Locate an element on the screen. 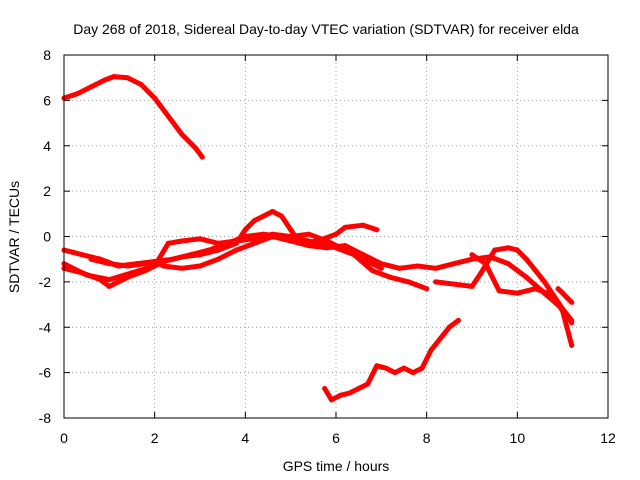 The width and height of the screenshot is (640, 480). y-tick-label: -6 is located at coordinates (45, 373).